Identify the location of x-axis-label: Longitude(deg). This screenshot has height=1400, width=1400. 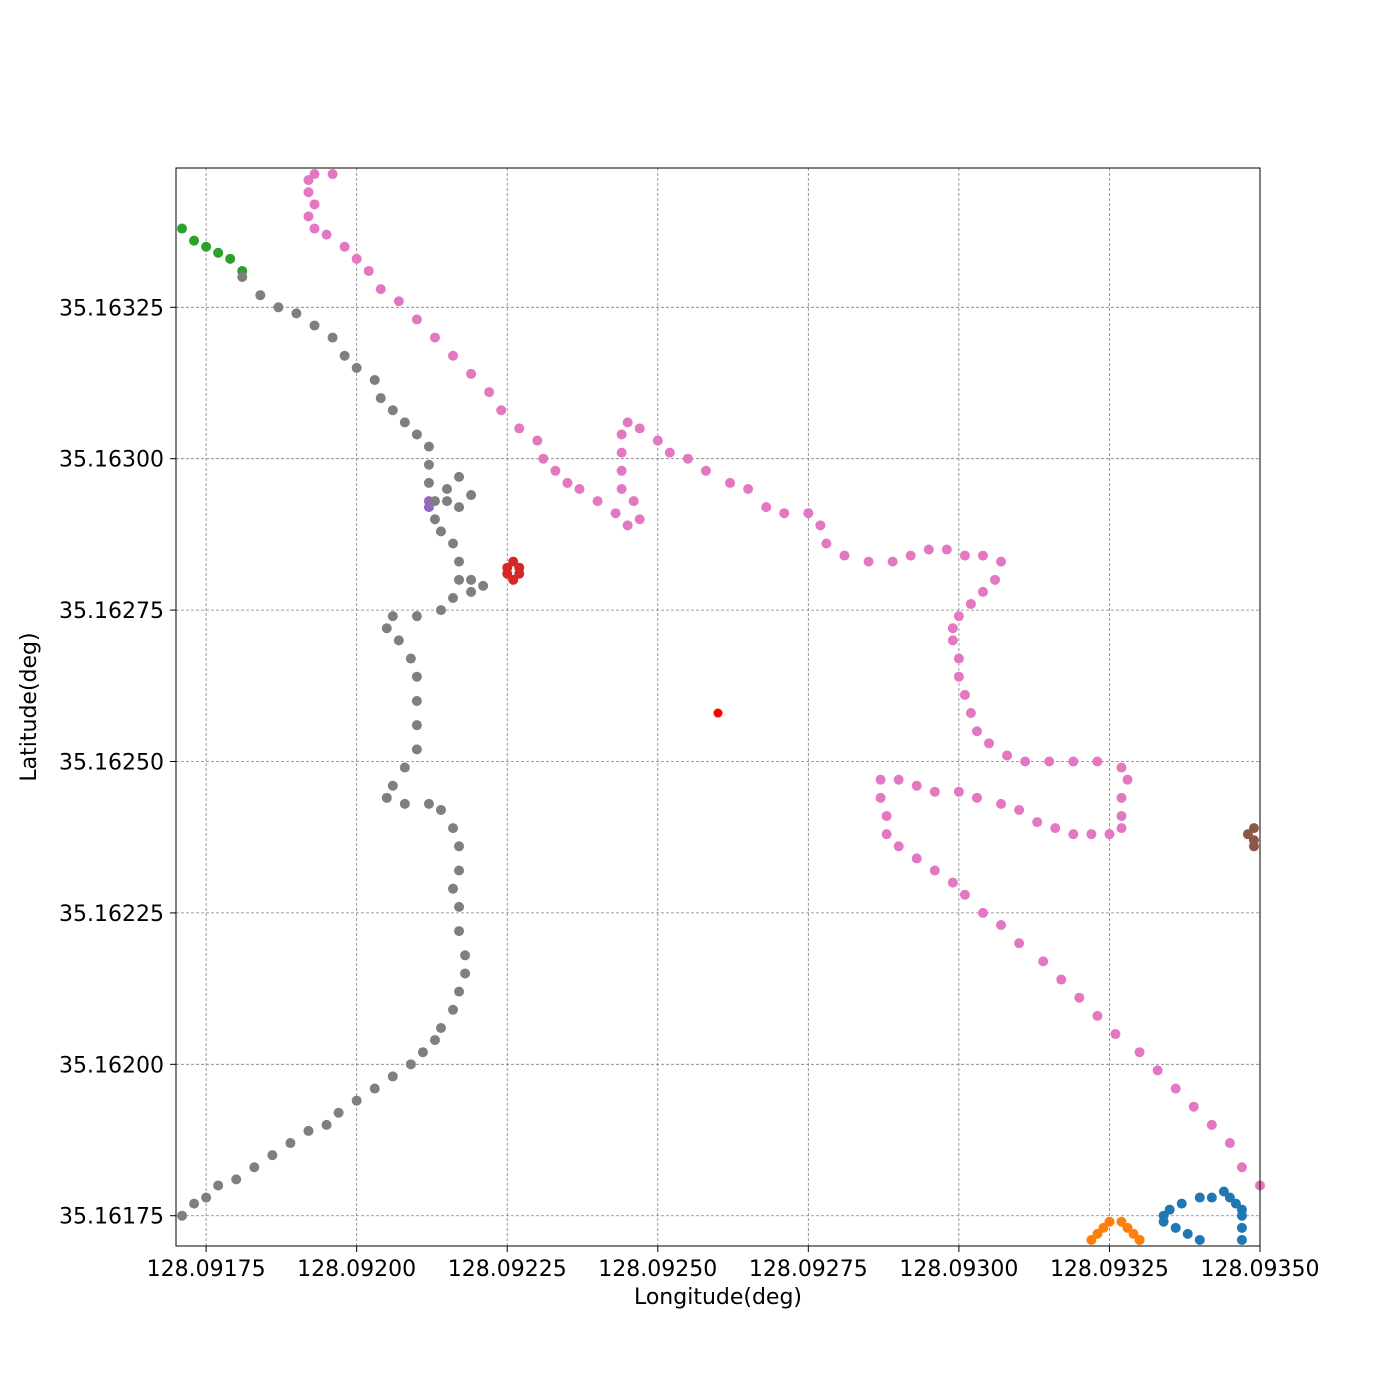
(718, 1297).